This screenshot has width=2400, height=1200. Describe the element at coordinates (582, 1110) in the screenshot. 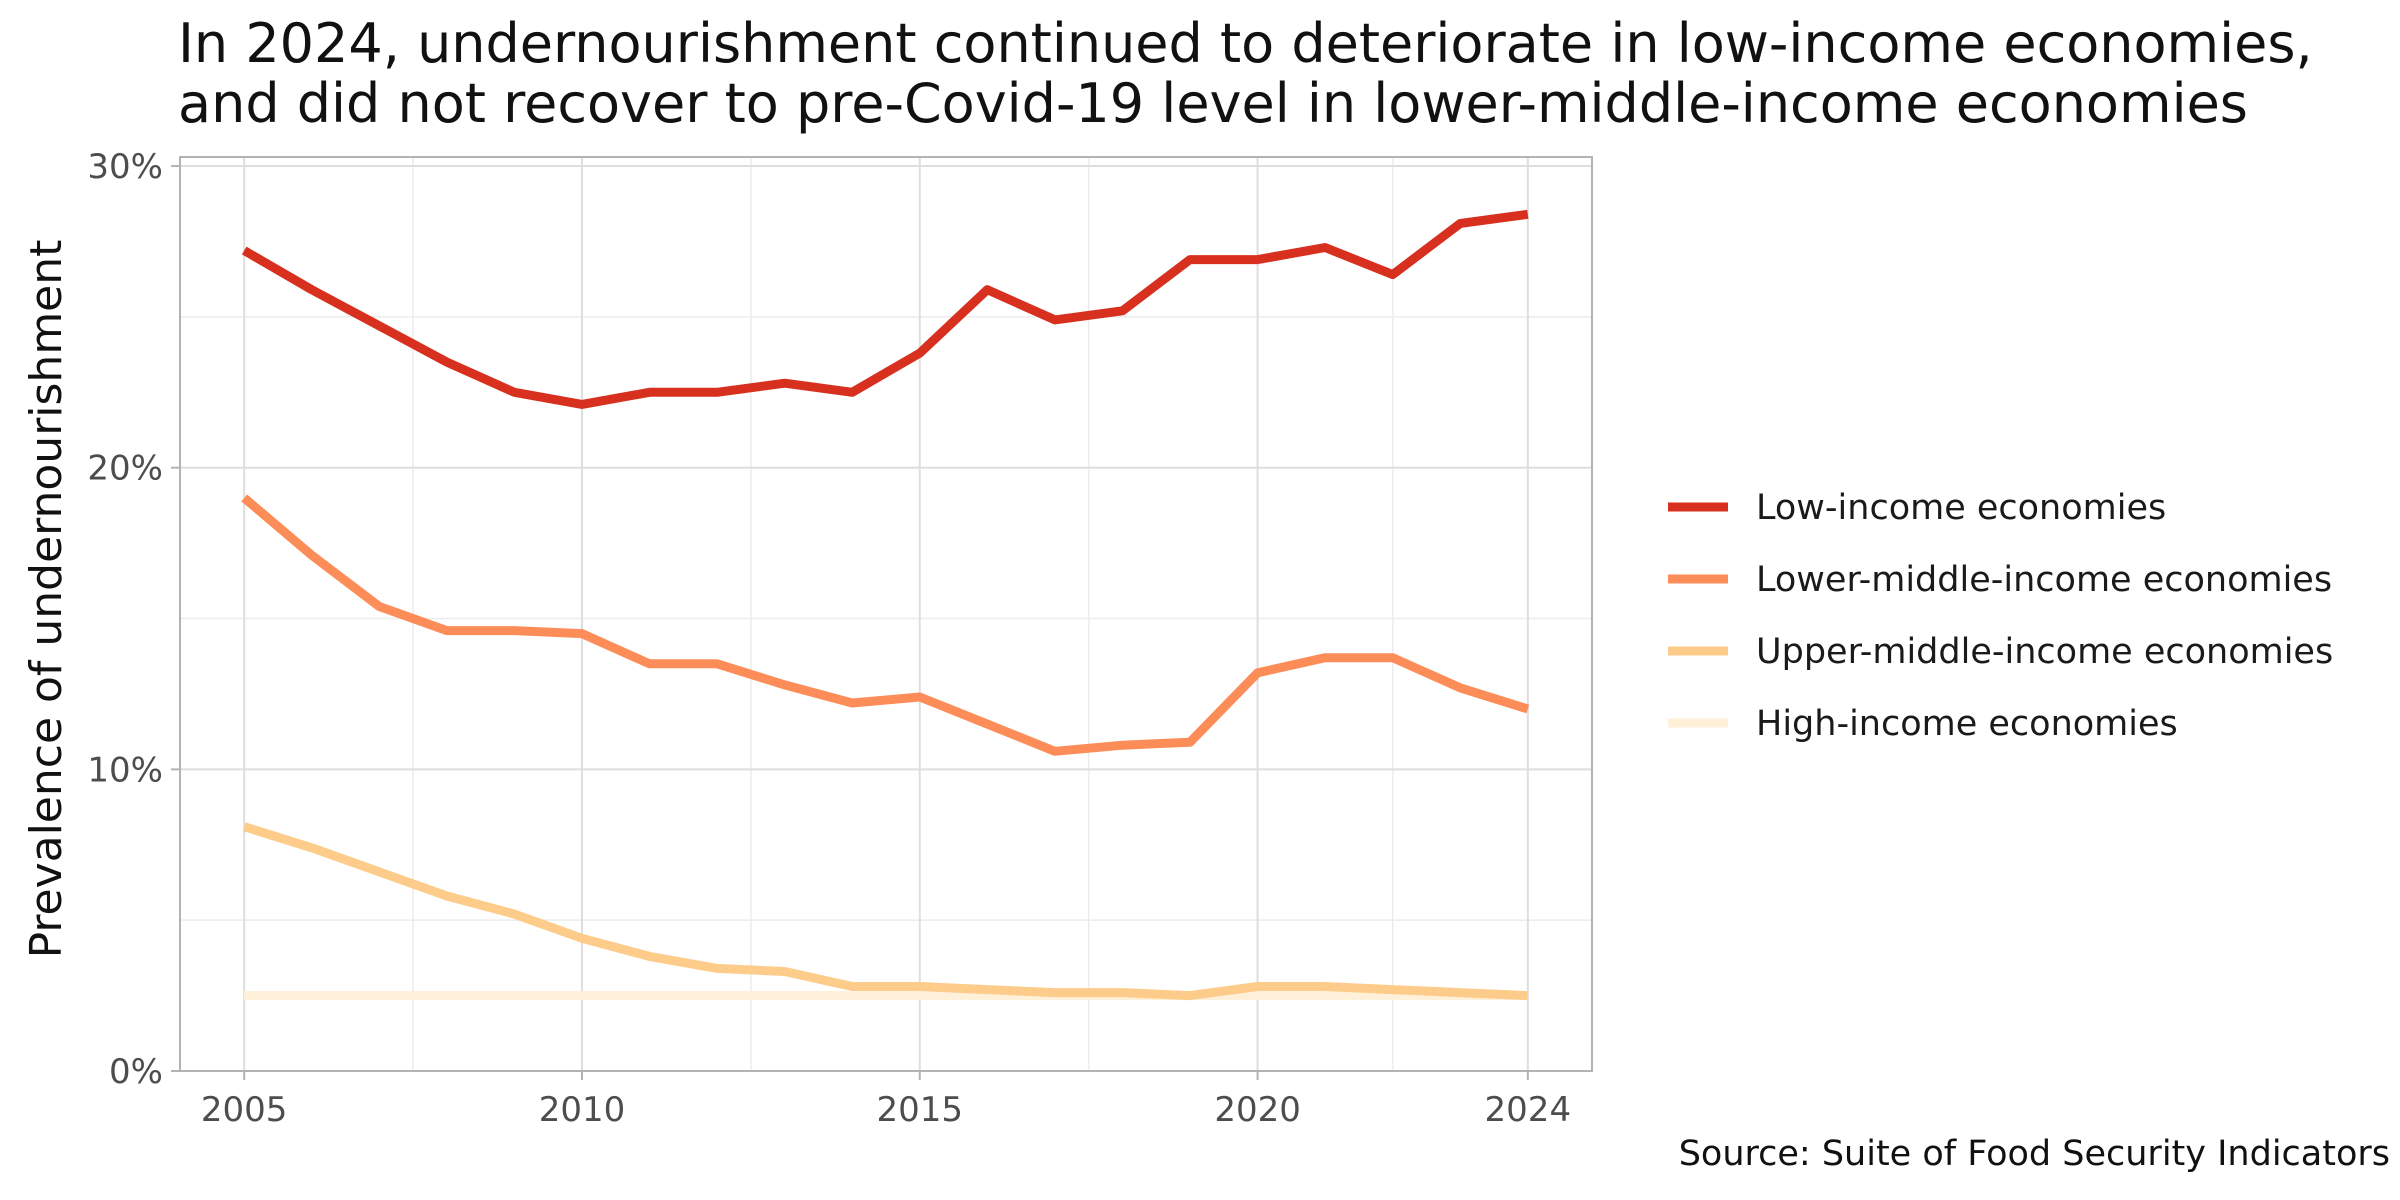

I see `x-tick-label: 2010` at that location.